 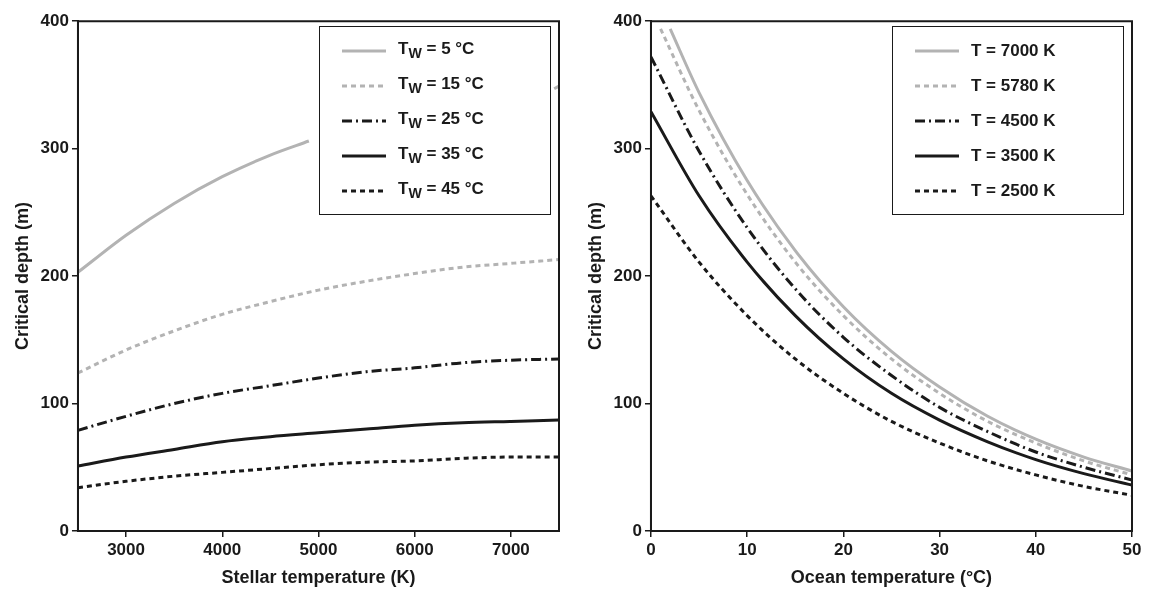 What do you see at coordinates (126, 549) in the screenshot?
I see `x-tick-label: 3000` at bounding box center [126, 549].